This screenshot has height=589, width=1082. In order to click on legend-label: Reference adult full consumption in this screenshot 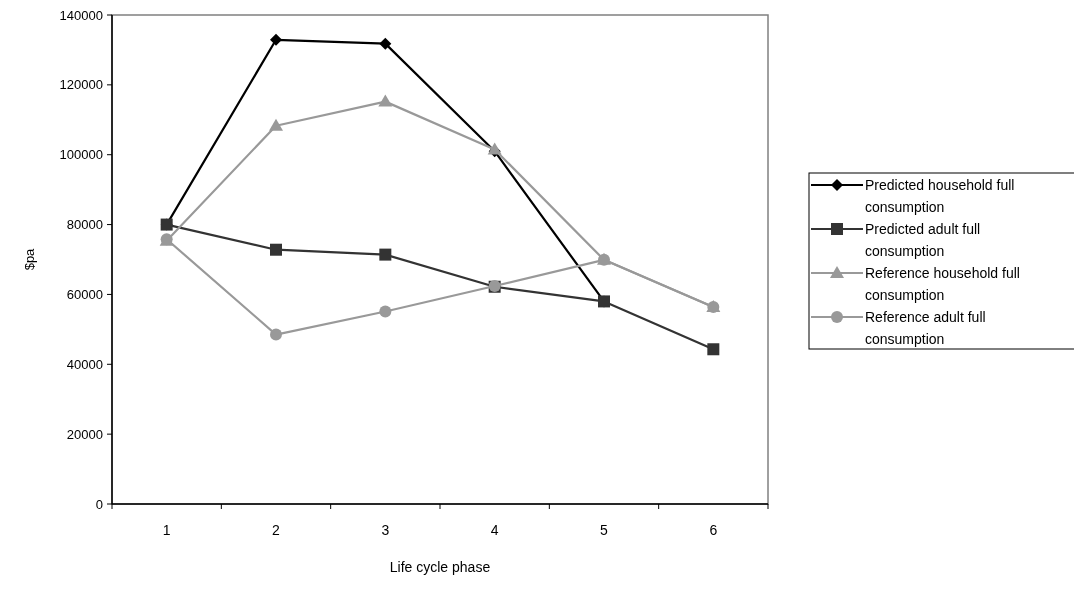, I will do `click(925, 327)`.